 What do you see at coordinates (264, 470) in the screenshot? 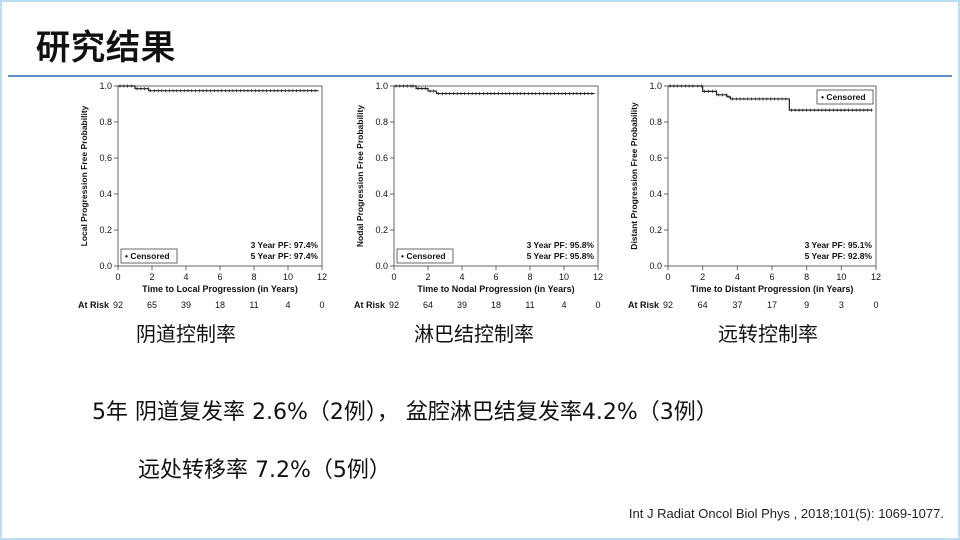
I see `summary-line-2: 远处转移率 7.2%（5例）` at bounding box center [264, 470].